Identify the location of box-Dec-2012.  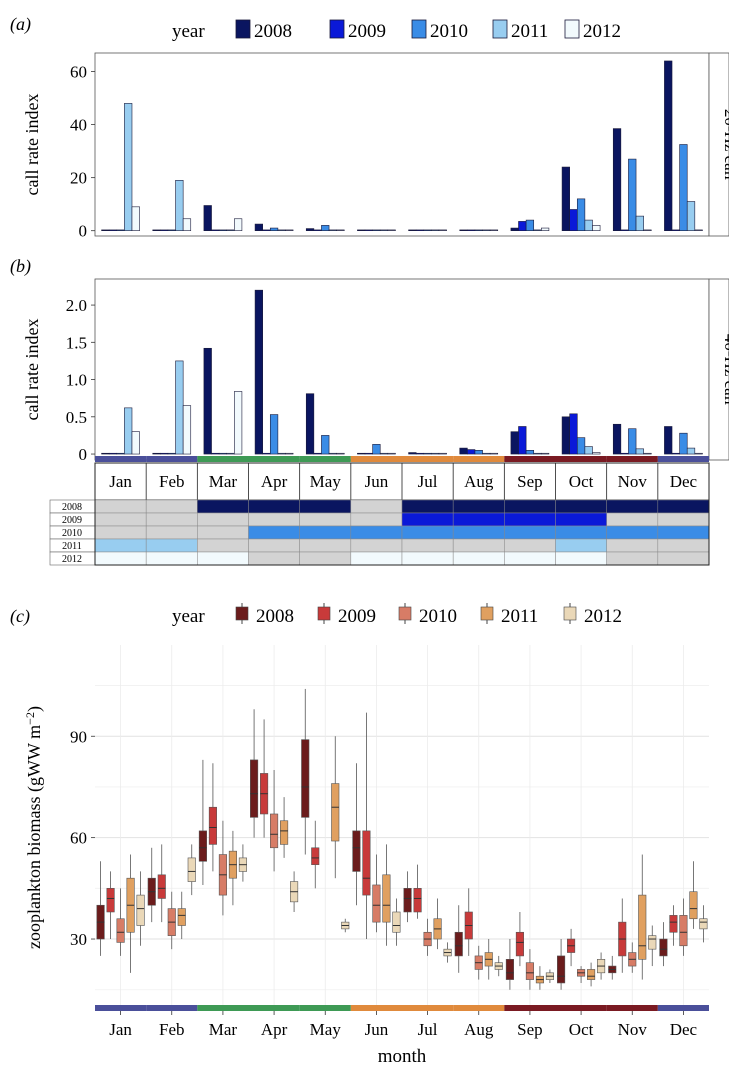
(703, 924).